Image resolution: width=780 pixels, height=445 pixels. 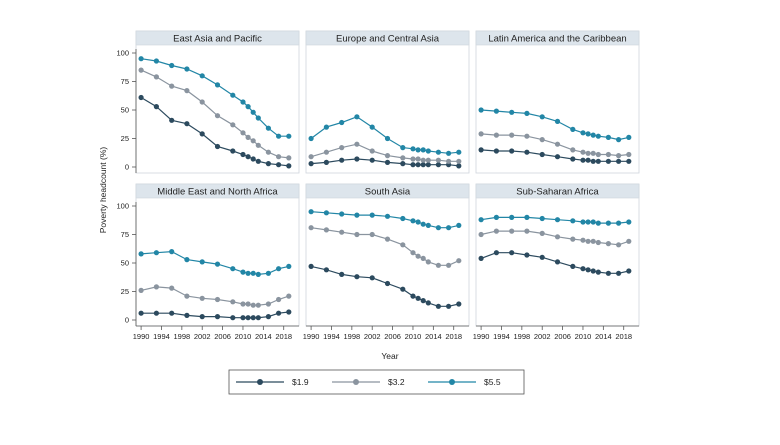 What do you see at coordinates (376, 382) in the screenshot?
I see `legend: $1.9 $3.2 $5.5` at bounding box center [376, 382].